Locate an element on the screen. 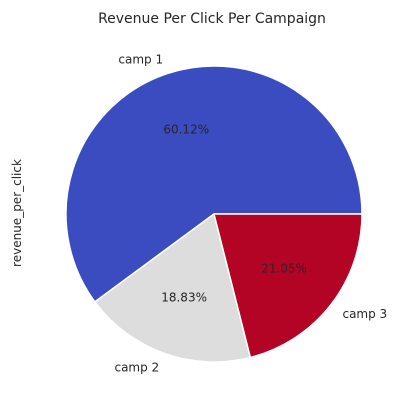  slice-label-camp-3: camp 3 is located at coordinates (364, 314).